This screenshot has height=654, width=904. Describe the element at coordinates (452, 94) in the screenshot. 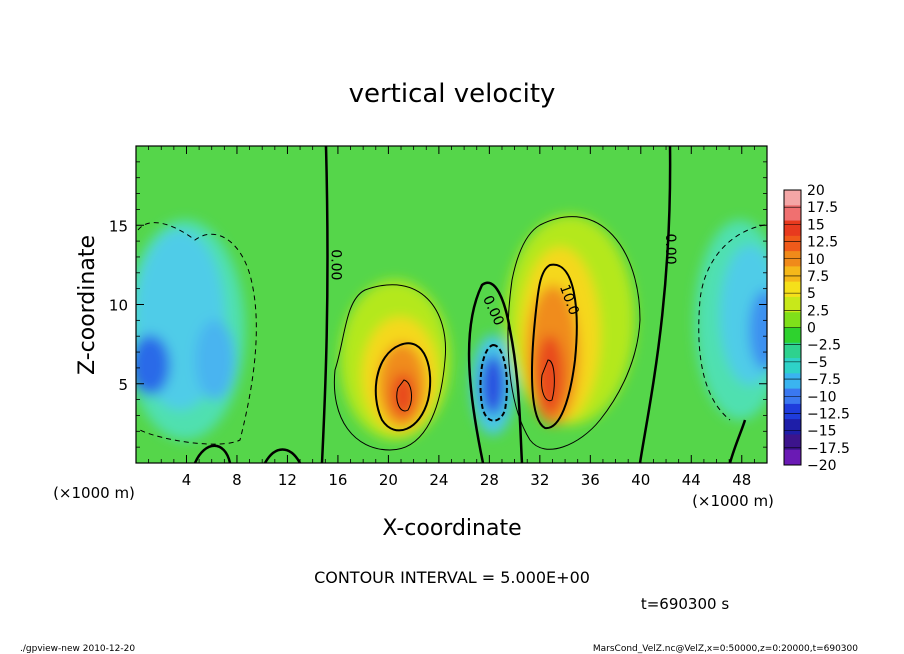

I see `chart-title: vertical velocity` at that location.